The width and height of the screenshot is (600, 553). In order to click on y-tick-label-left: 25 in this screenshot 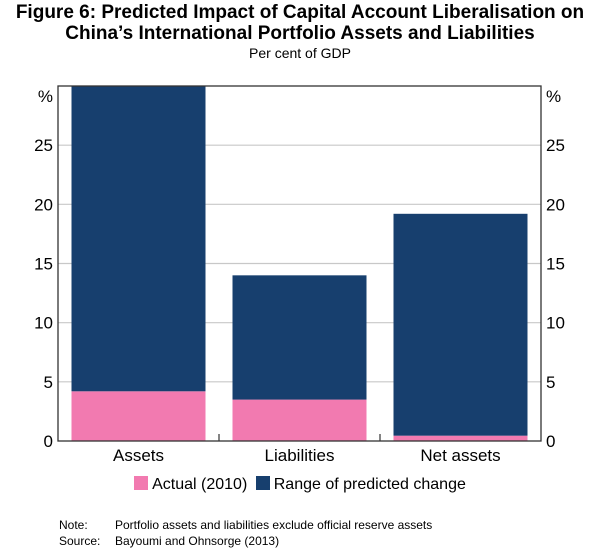, I will do `click(43, 145)`.